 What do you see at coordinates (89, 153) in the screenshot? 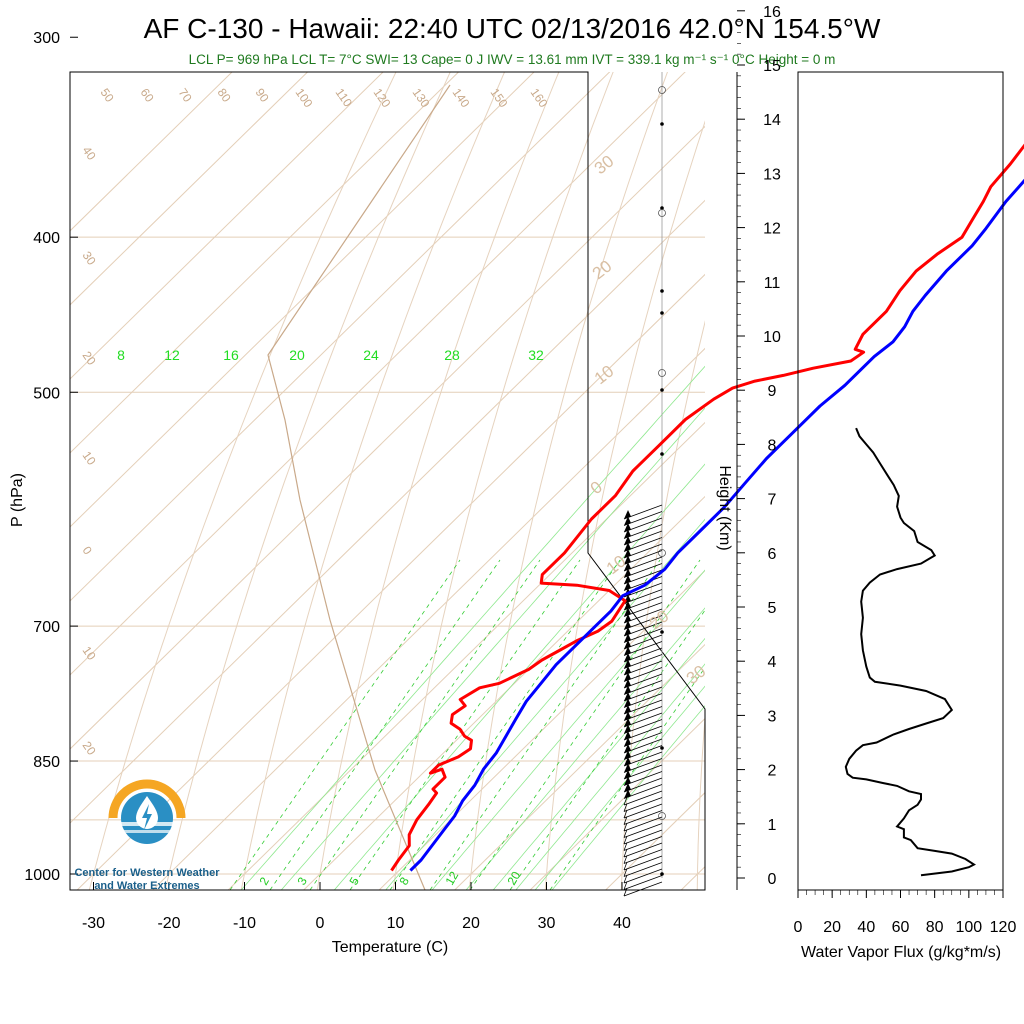
I see `dry-adiabat-label: 40` at bounding box center [89, 153].